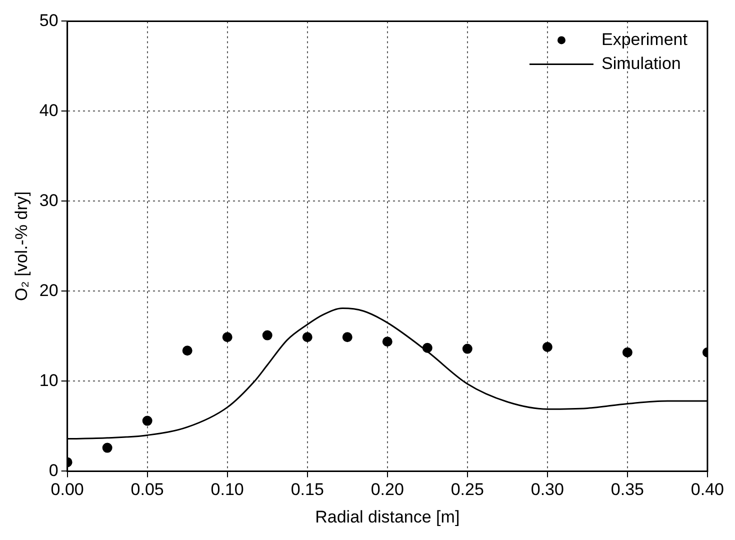 Image resolution: width=735 pixels, height=540 pixels. What do you see at coordinates (147, 490) in the screenshot?
I see `x-tick-label: 0.05` at bounding box center [147, 490].